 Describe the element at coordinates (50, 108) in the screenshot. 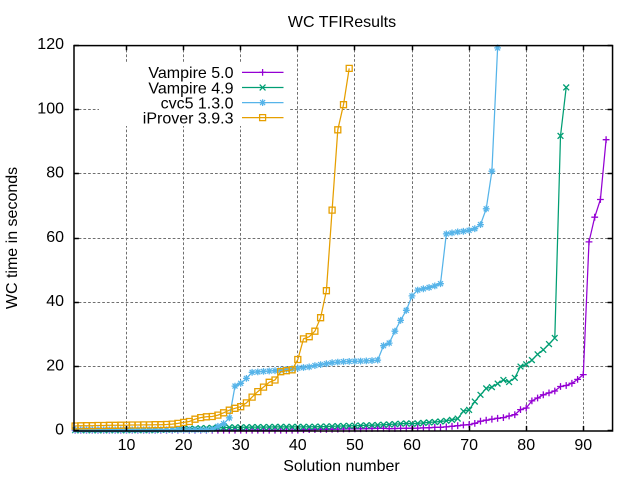

I see `svg-text: 100` at that location.